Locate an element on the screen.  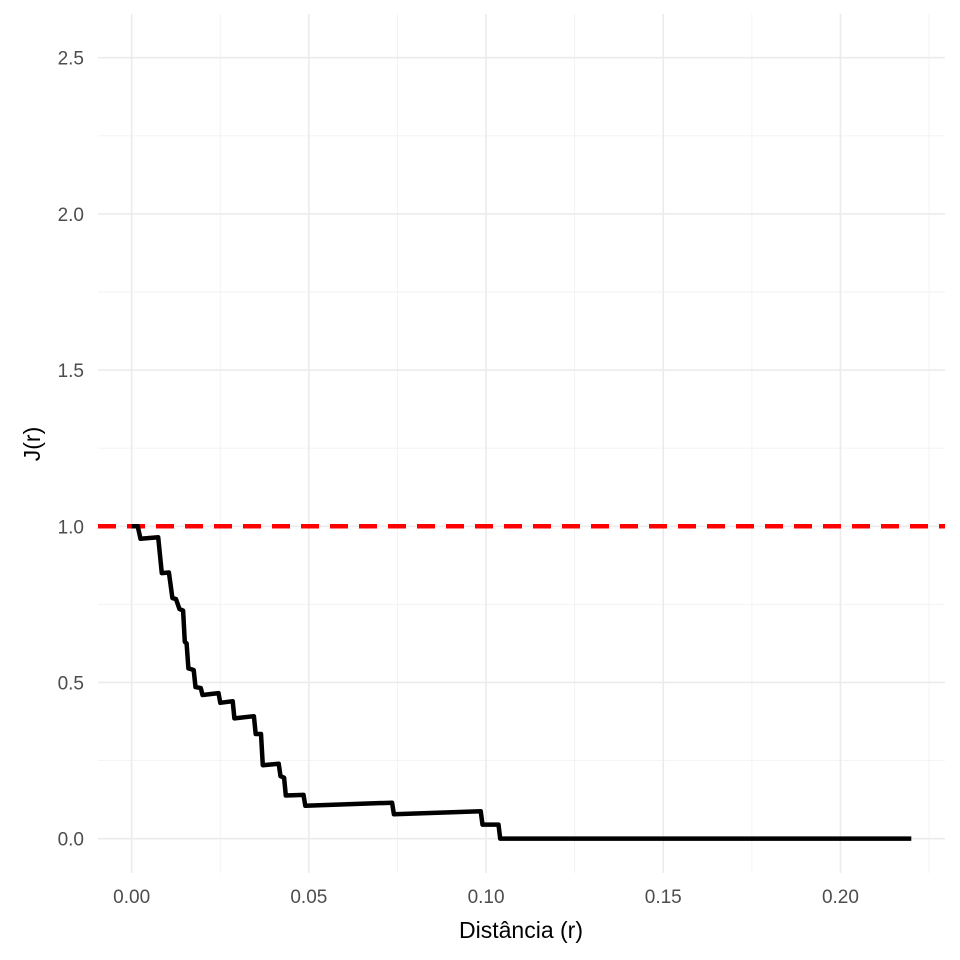
y-tick-label: 0.5 is located at coordinates (71, 683).